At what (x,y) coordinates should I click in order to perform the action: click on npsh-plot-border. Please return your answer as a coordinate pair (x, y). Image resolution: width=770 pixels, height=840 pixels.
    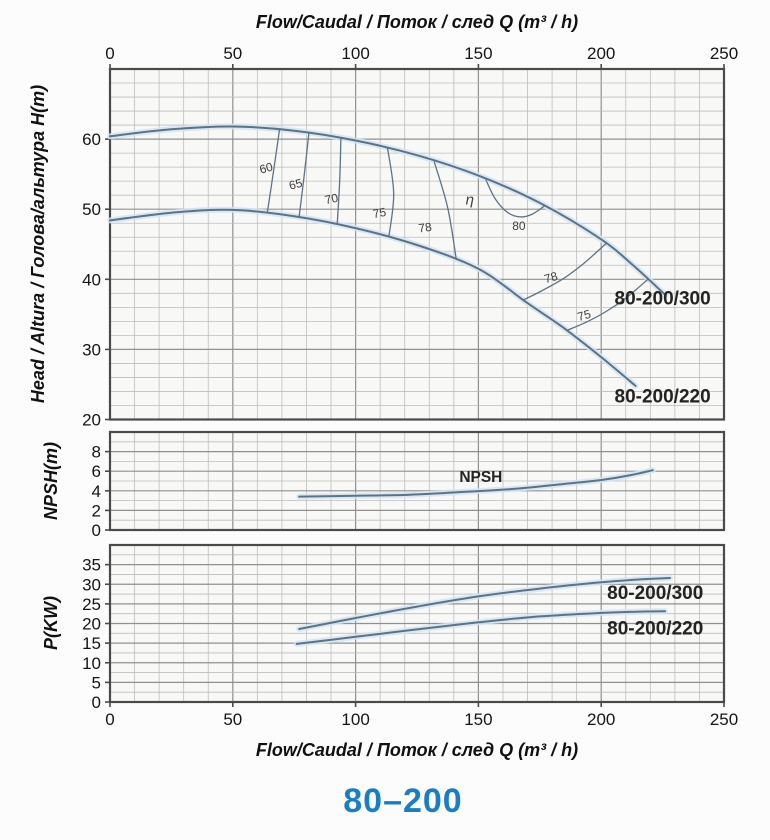
    Looking at the image, I should click on (417, 481).